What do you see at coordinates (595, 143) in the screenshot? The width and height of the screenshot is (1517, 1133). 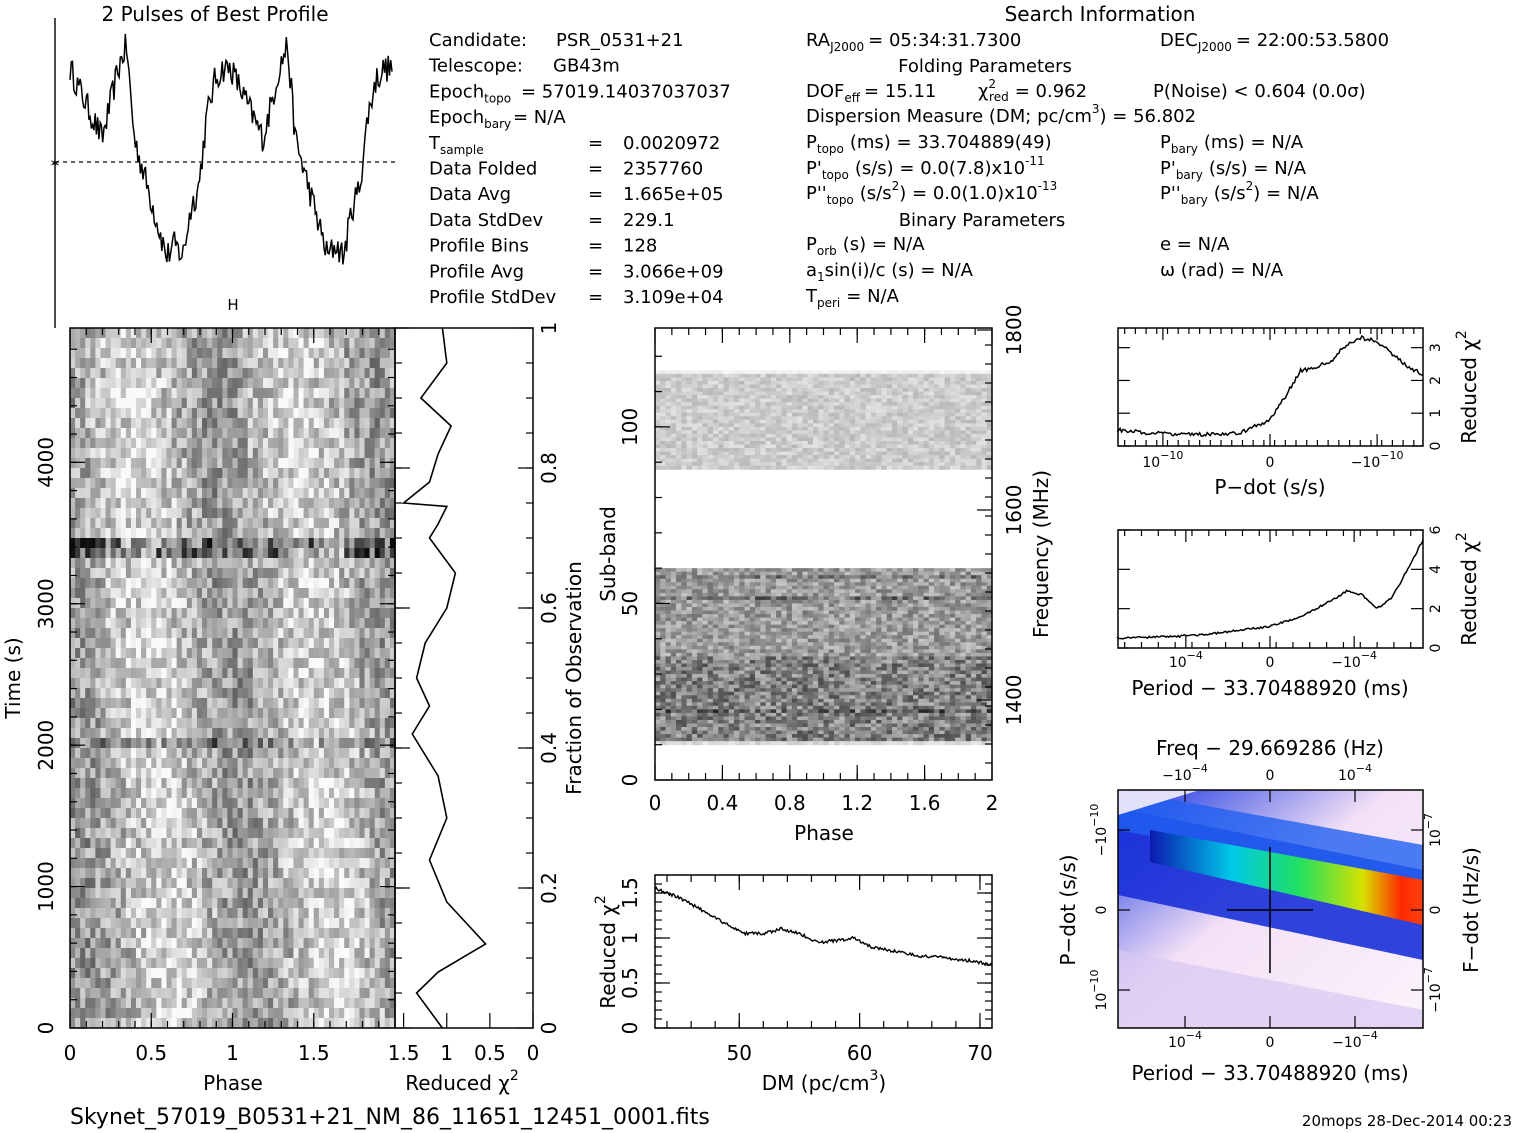 I see `info-left-eq-4: =` at bounding box center [595, 143].